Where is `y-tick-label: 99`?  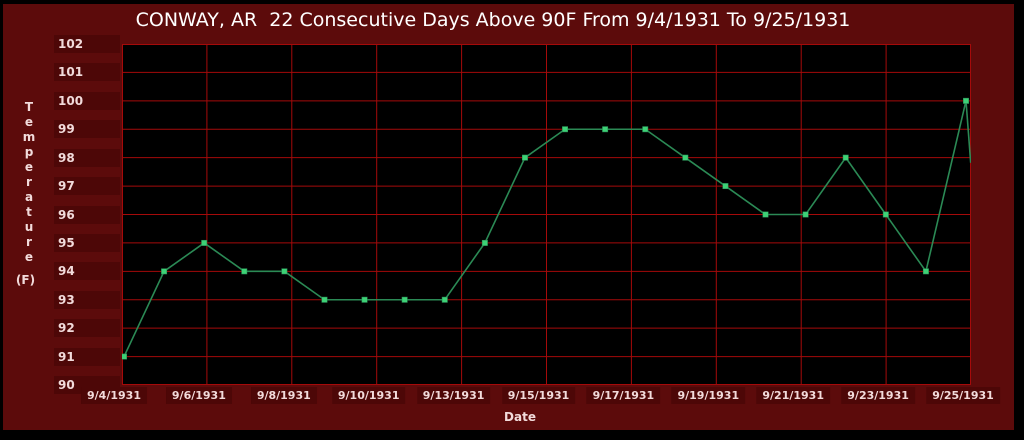 y-tick-label: 99 is located at coordinates (87, 129).